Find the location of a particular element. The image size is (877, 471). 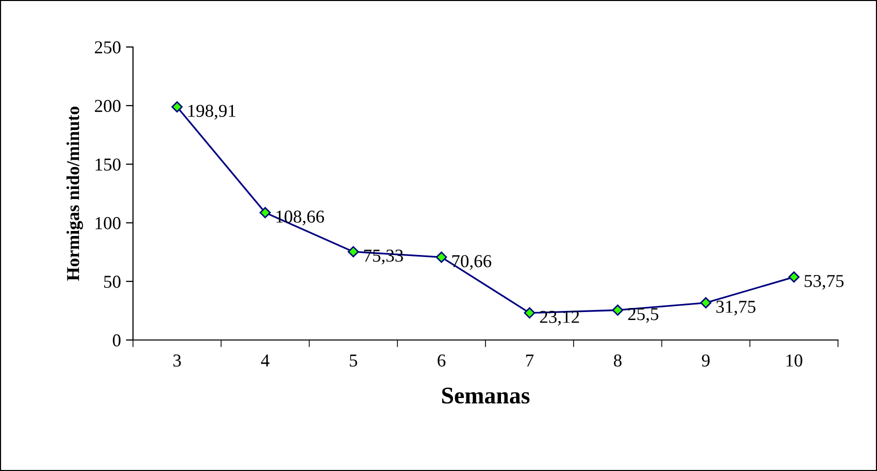

x-tick-label: 7 is located at coordinates (530, 360).